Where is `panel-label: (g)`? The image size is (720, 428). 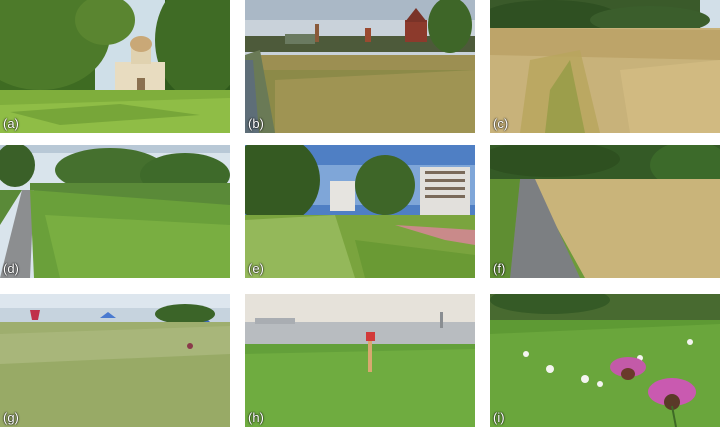 panel-label: (g) is located at coordinates (11, 417).